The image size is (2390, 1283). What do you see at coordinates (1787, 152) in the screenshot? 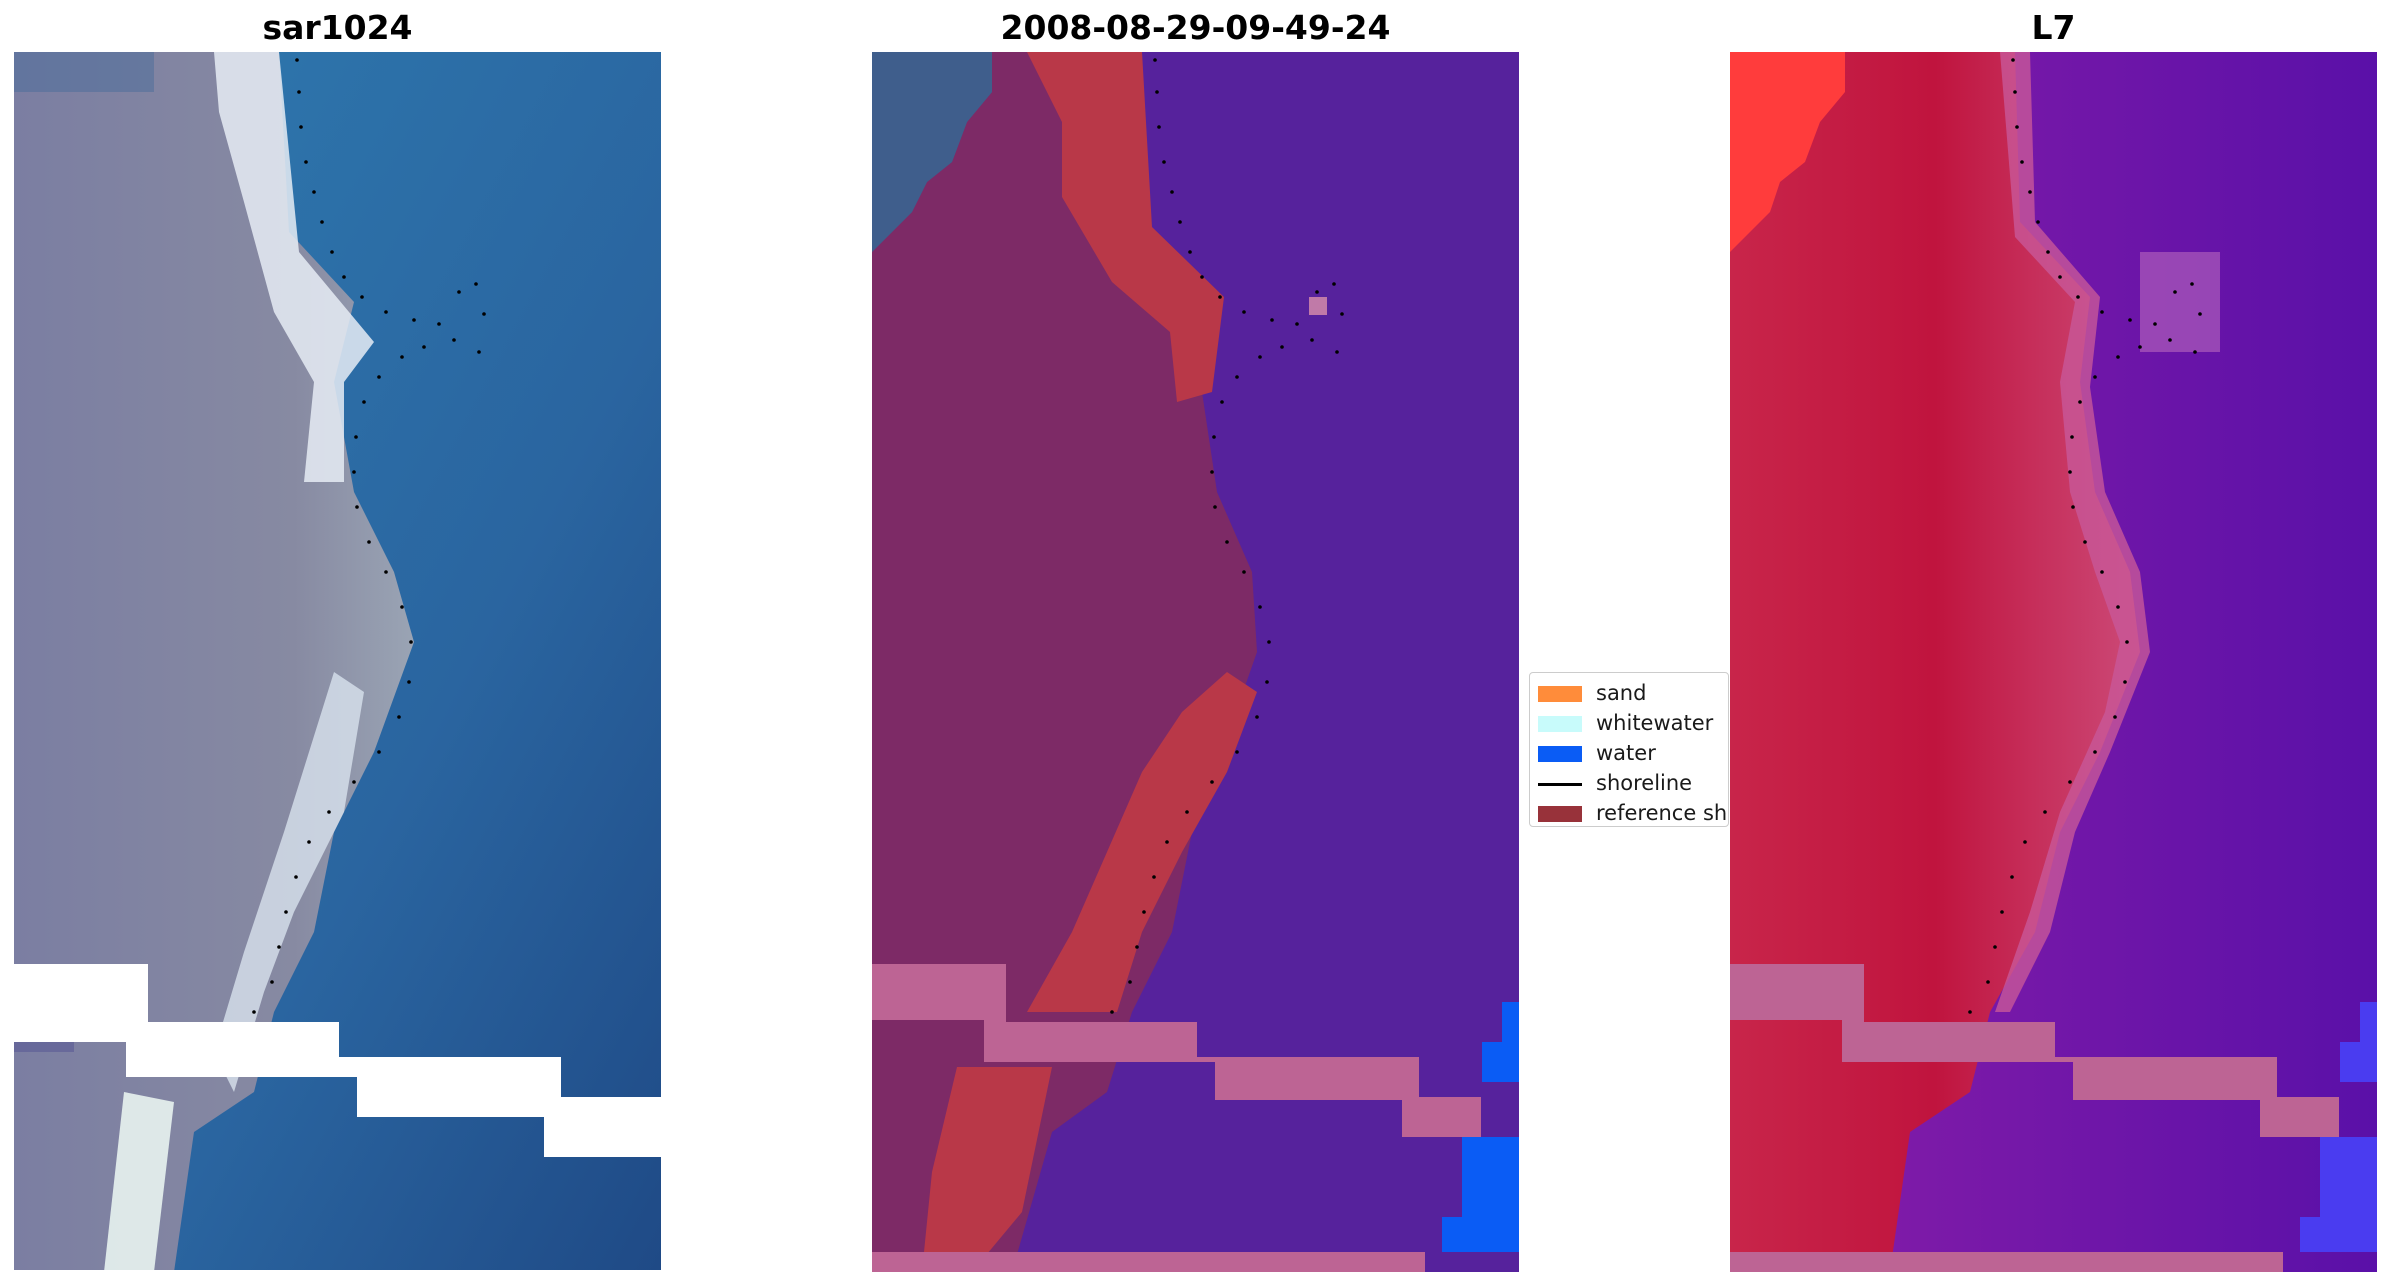
I see `mndwi-bright-corner` at bounding box center [1787, 152].